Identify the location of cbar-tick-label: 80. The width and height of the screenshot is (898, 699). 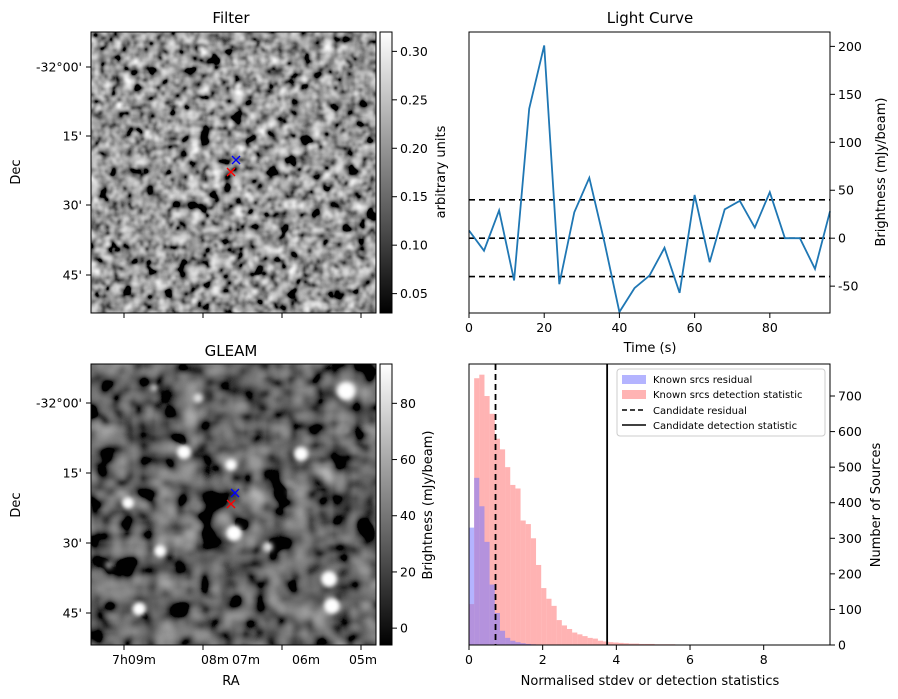
(408, 403).